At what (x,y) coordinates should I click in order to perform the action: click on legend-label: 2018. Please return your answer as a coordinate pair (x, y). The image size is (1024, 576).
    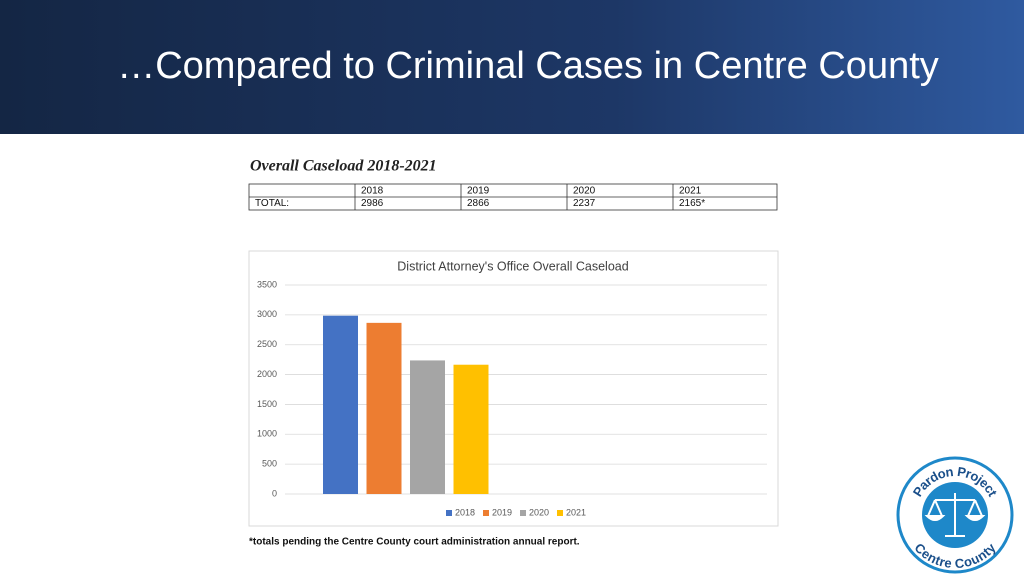
    Looking at the image, I should click on (465, 512).